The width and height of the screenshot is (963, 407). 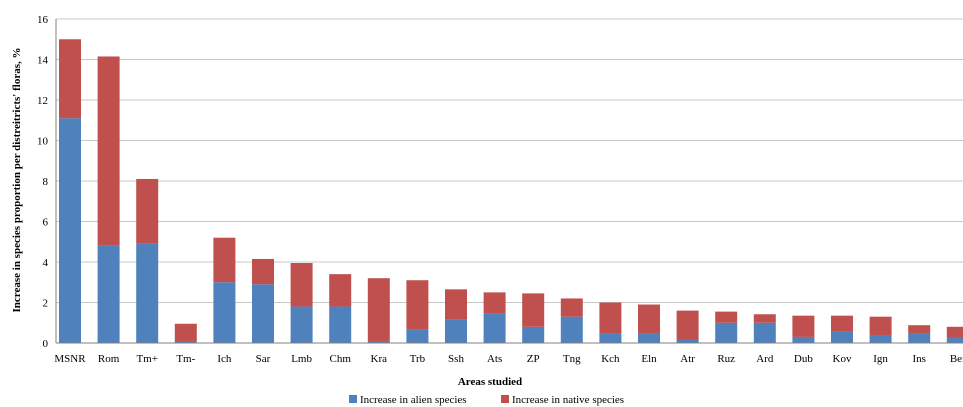 I want to click on legend-swatch-native, so click(x=505, y=399).